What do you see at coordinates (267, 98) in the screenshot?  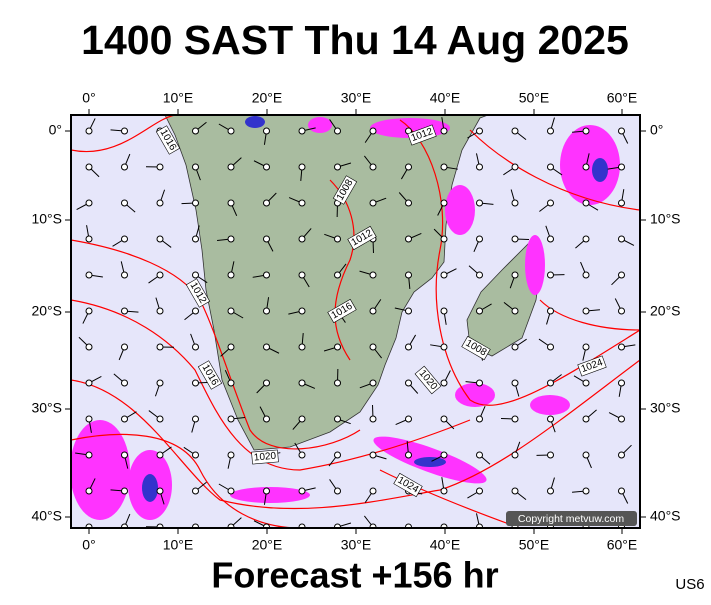 I see `lon-label-top: 20°E` at bounding box center [267, 98].